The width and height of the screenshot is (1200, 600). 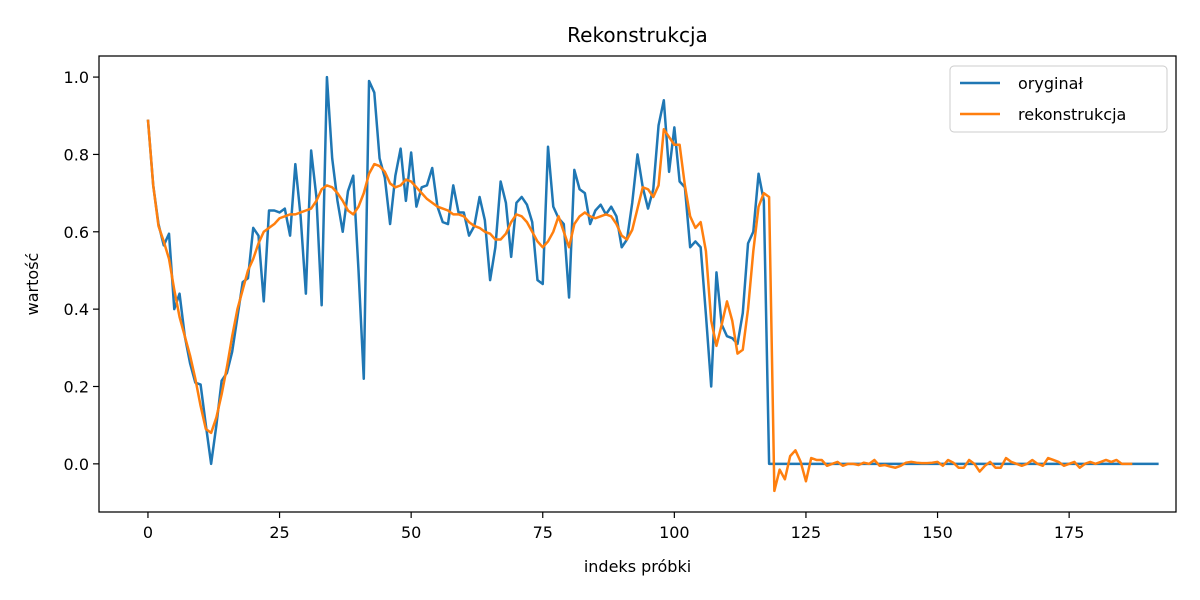 What do you see at coordinates (76, 464) in the screenshot?
I see `y-tick-label: 0.0` at bounding box center [76, 464].